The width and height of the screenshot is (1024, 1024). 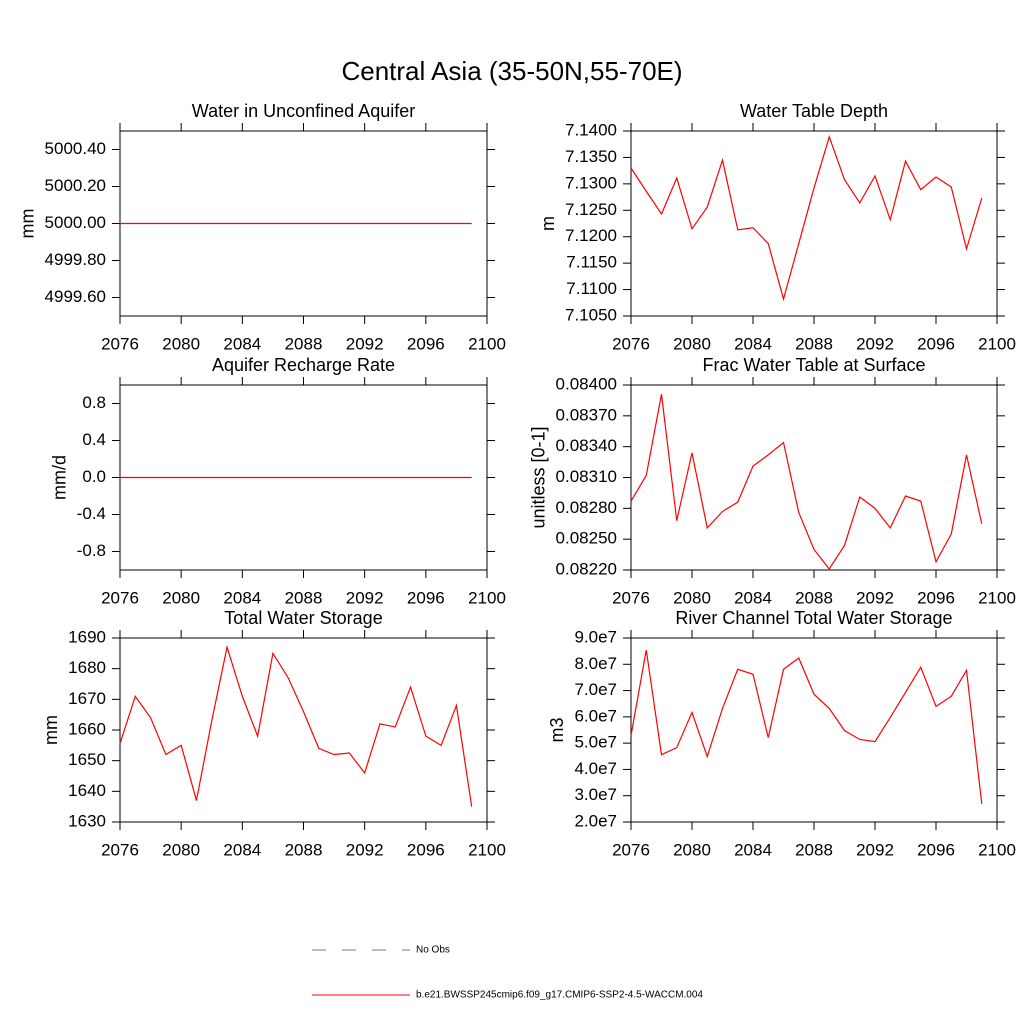 I want to click on y-tick-label: 0.8, so click(x=94, y=402).